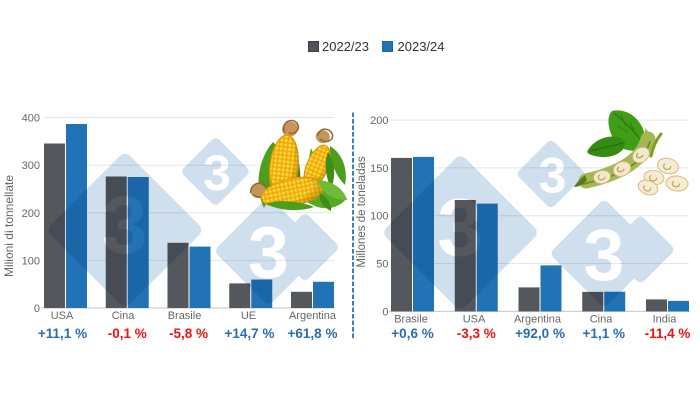  Describe the element at coordinates (476, 333) in the screenshot. I see `svg-text: -3,3 %` at that location.